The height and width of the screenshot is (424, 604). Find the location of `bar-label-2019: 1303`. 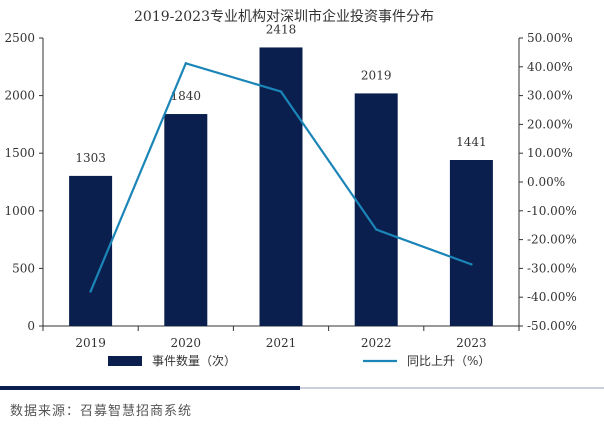

bar-label-2019: 1303 is located at coordinates (90, 158).